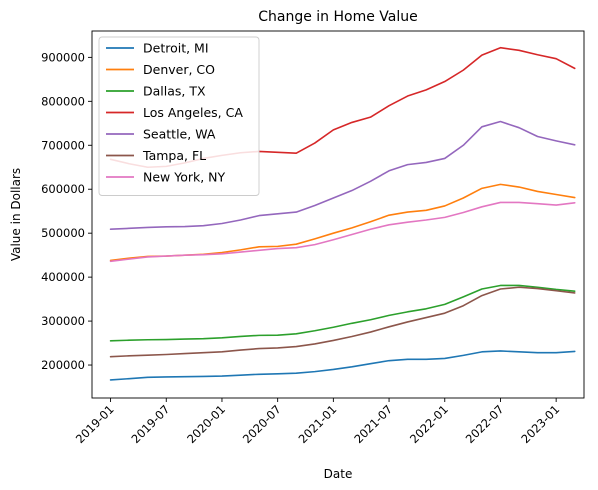 Image resolution: width=598 pixels, height=490 pixels. I want to click on chart-title: Change in Home Value, so click(338, 17).